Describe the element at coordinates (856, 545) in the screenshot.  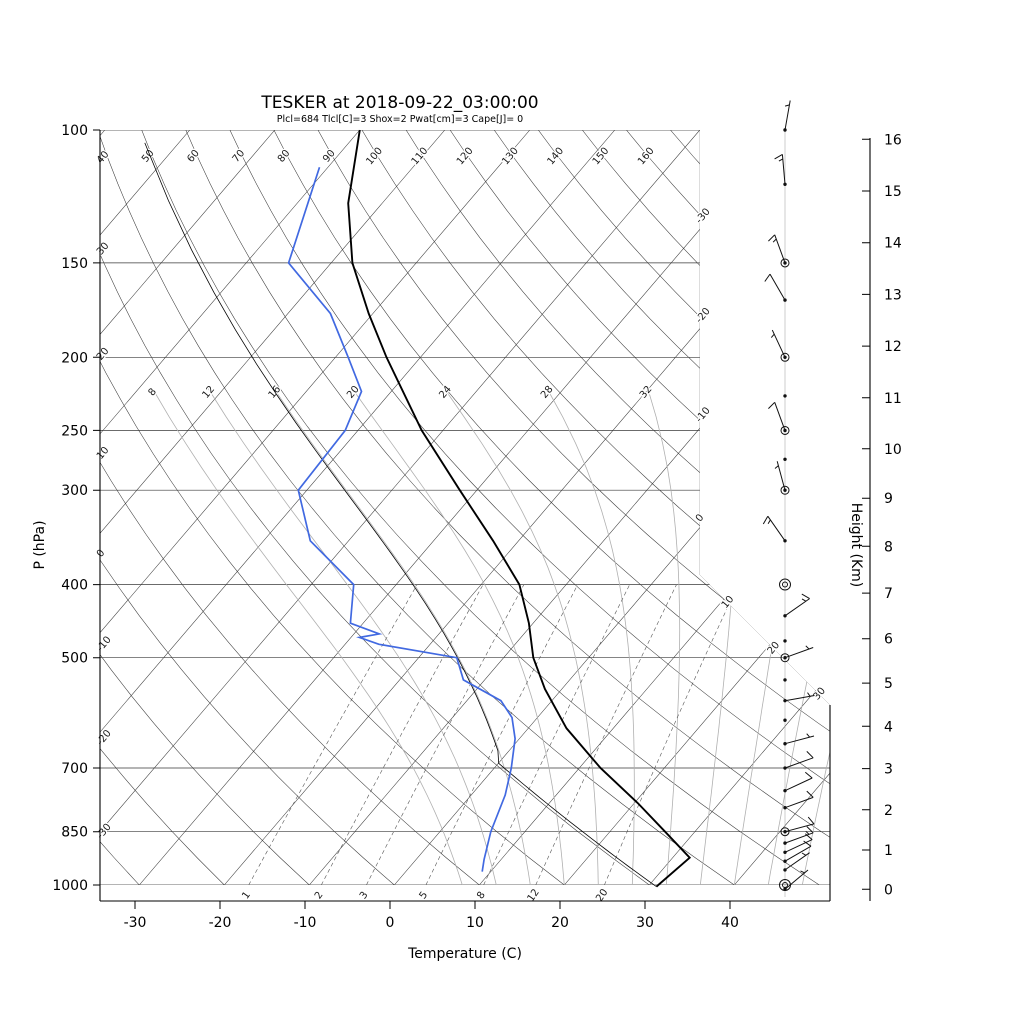
I see `y-axis-label-right: Height (Km)` at that location.